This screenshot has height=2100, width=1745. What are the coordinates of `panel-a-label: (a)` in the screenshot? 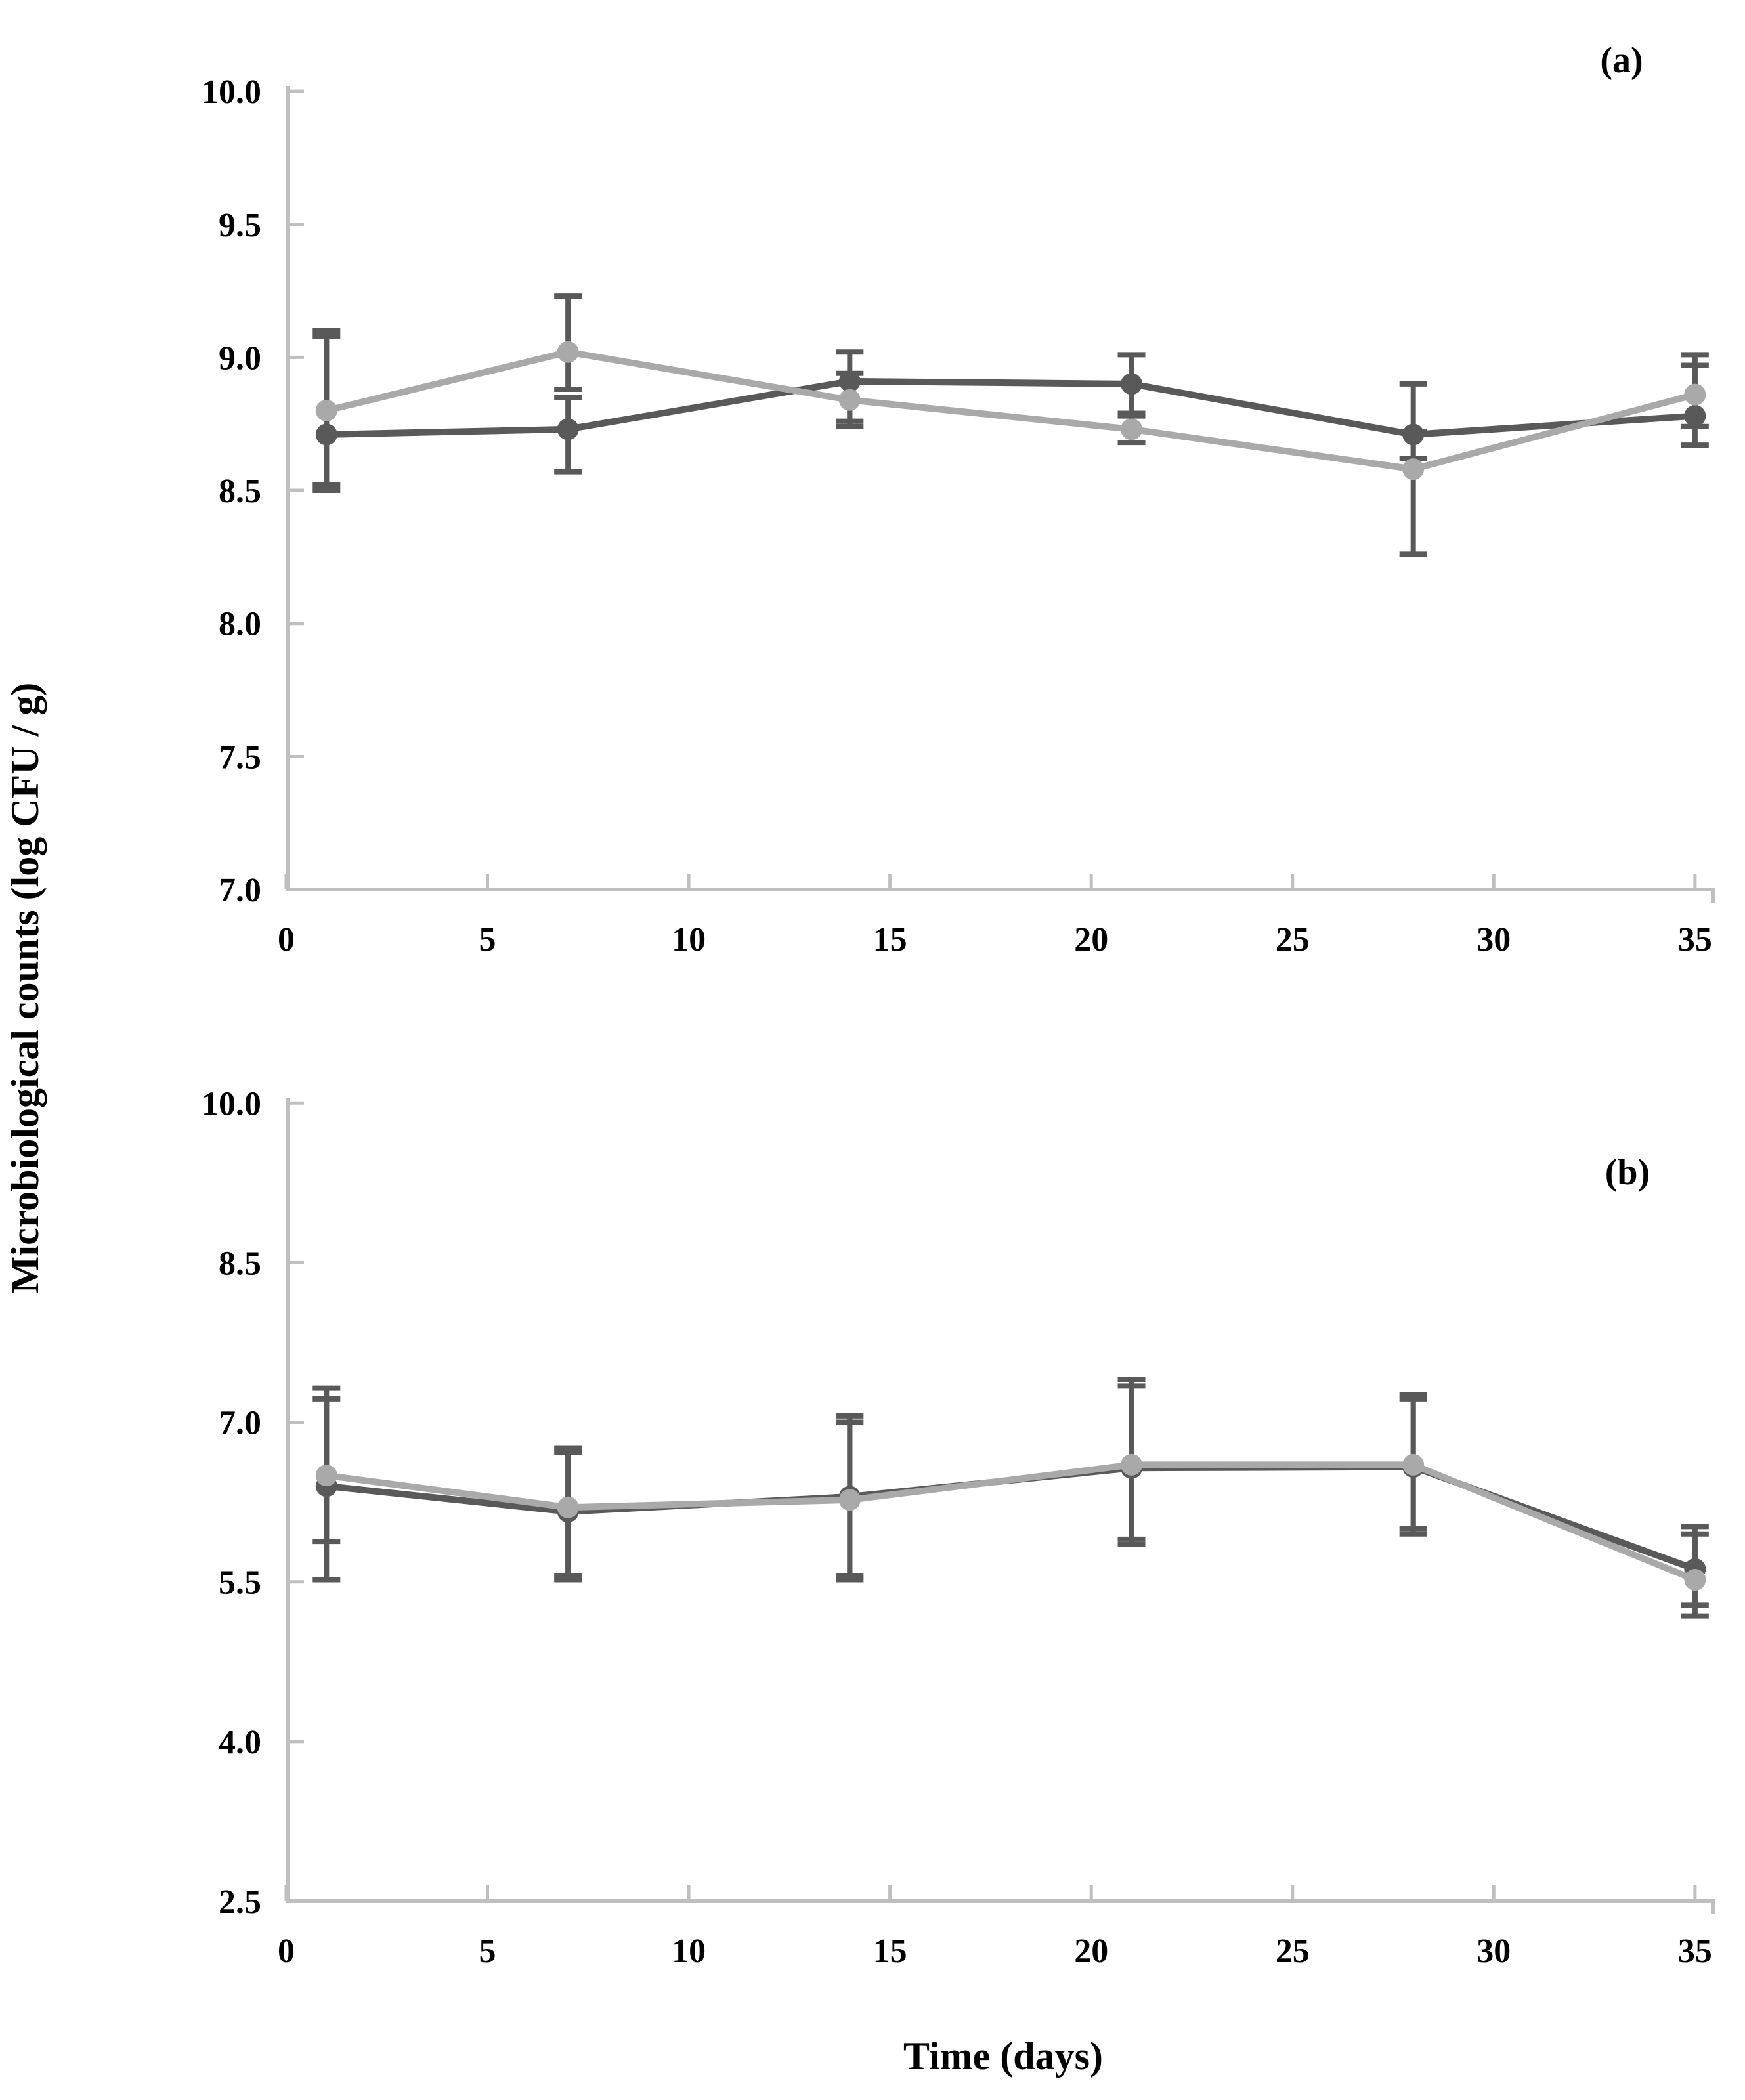 It's located at (1621, 60).